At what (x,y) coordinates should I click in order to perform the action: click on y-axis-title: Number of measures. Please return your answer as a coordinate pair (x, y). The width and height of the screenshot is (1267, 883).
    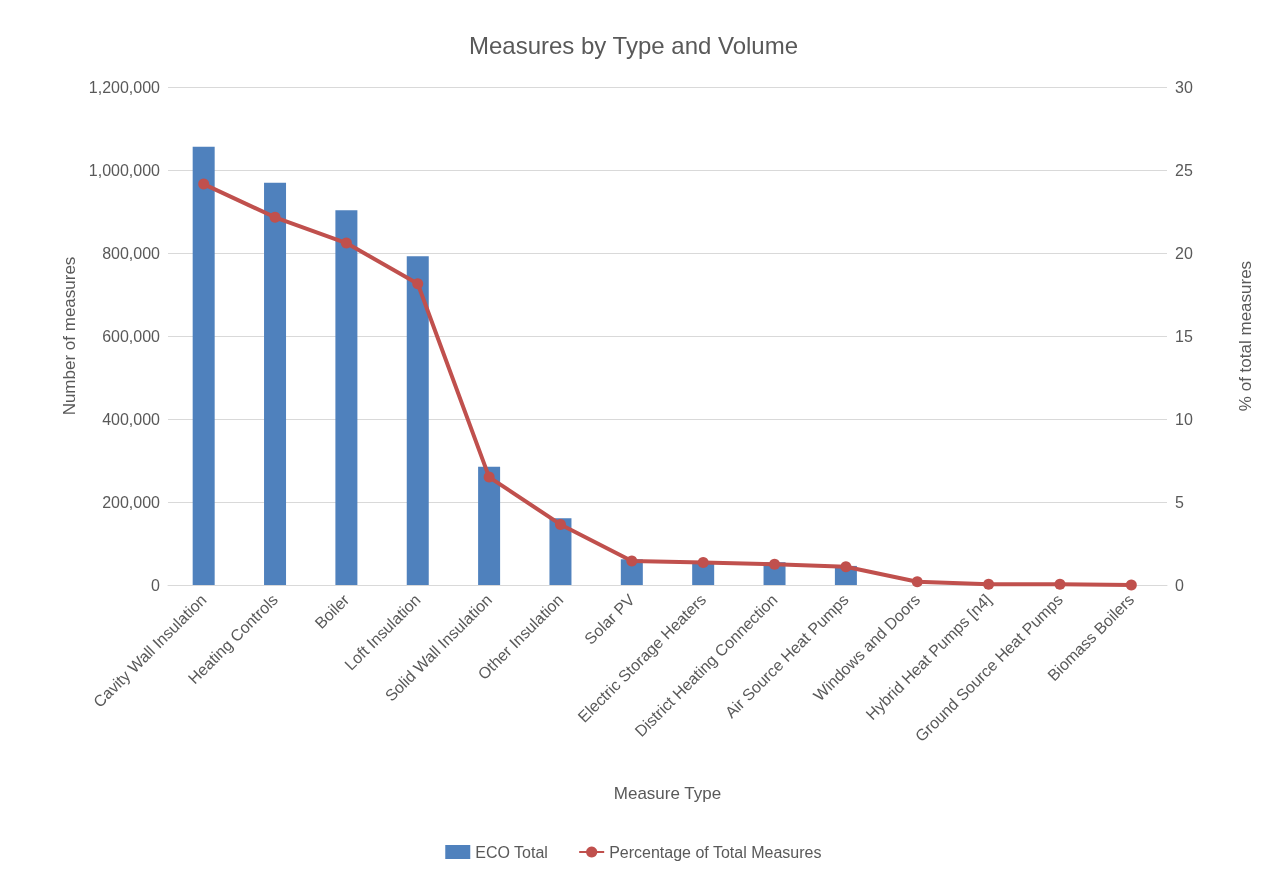
    Looking at the image, I should click on (69, 336).